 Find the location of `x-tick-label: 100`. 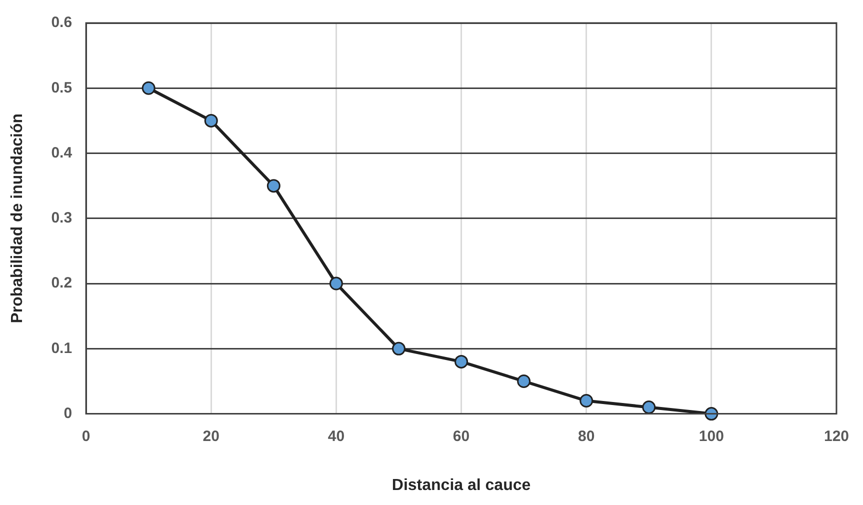

x-tick-label: 100 is located at coordinates (711, 436).